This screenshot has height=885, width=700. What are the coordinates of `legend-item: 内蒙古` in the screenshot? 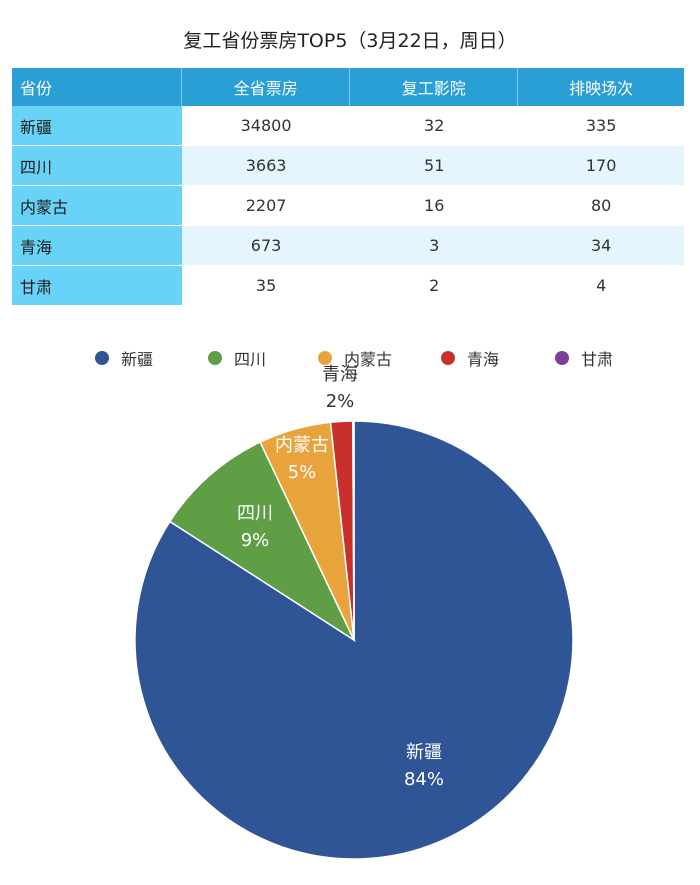 It's located at (355, 358).